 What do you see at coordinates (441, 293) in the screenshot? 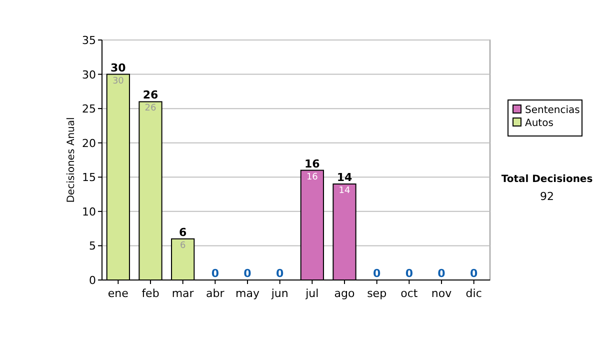
I see `x-tick-label: nov` at bounding box center [441, 293].